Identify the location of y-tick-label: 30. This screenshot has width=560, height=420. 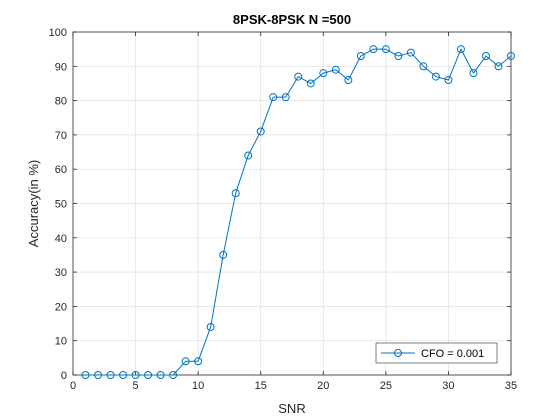
(61, 273).